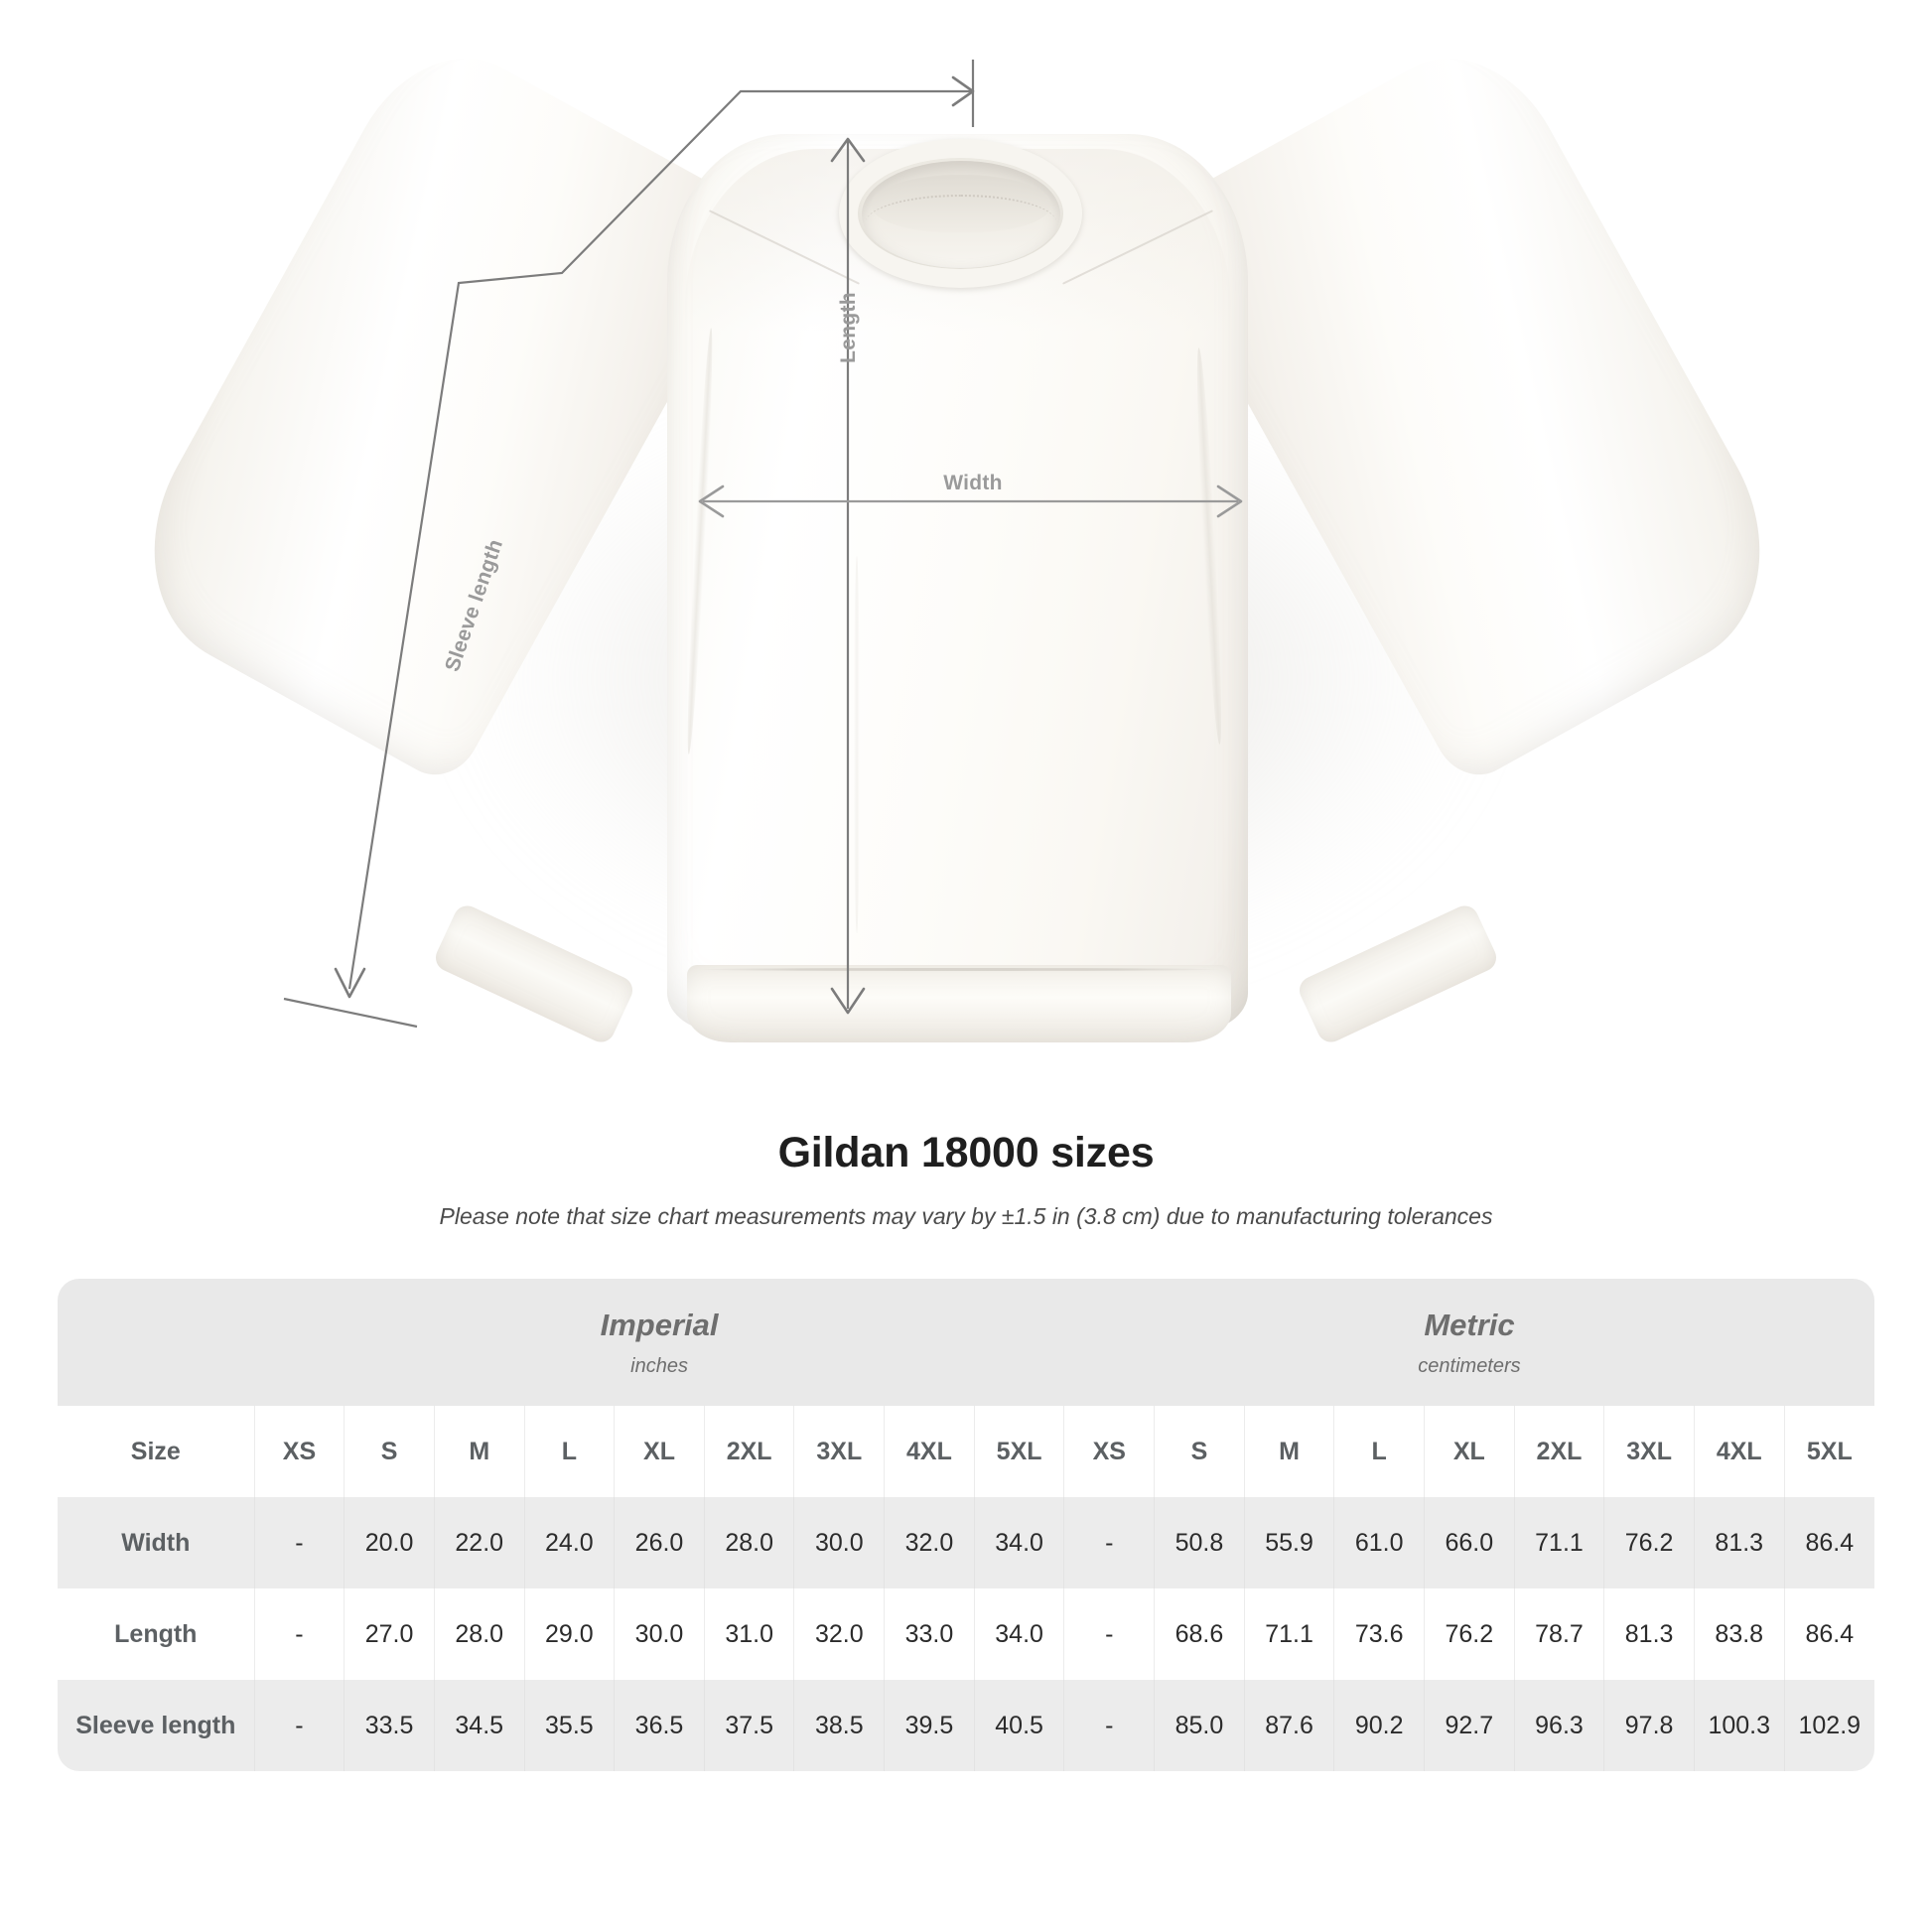  Describe the element at coordinates (1229, 501) in the screenshot. I see `width-arrow-right` at that location.